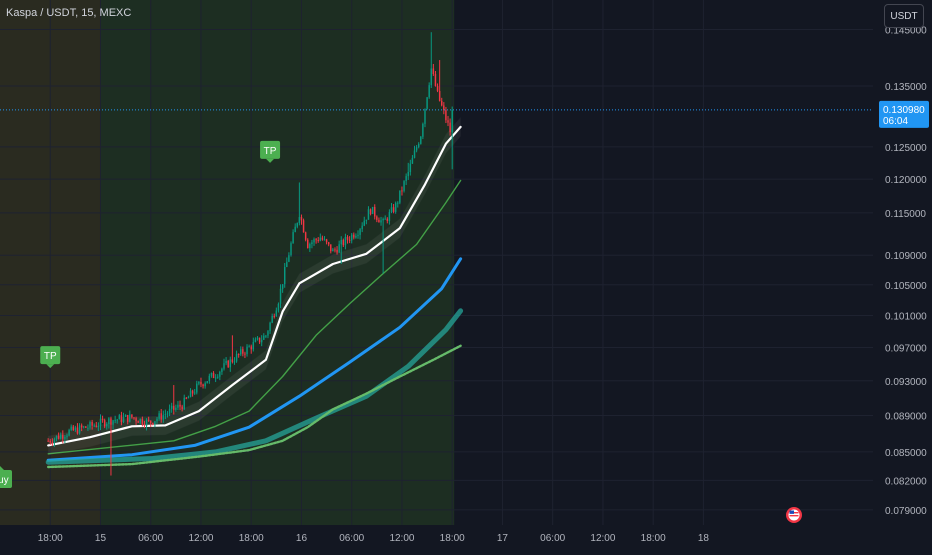 The image size is (932, 555). I want to click on time-tick-label: 17, so click(503, 538).